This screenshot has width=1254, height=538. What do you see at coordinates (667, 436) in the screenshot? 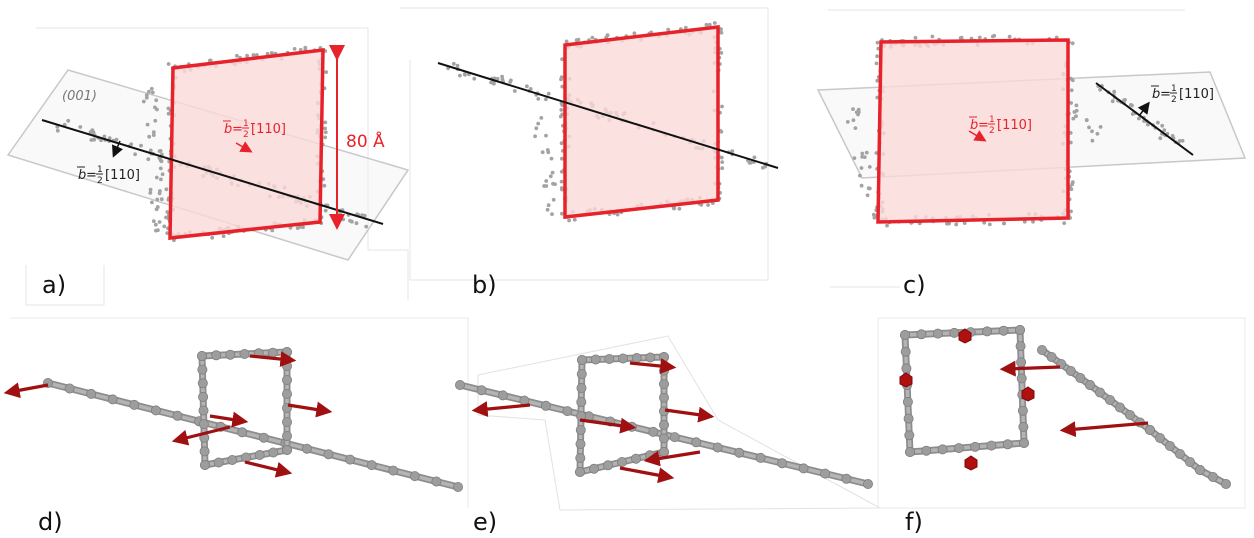
I see `panel-e: e)` at bounding box center [667, 436].